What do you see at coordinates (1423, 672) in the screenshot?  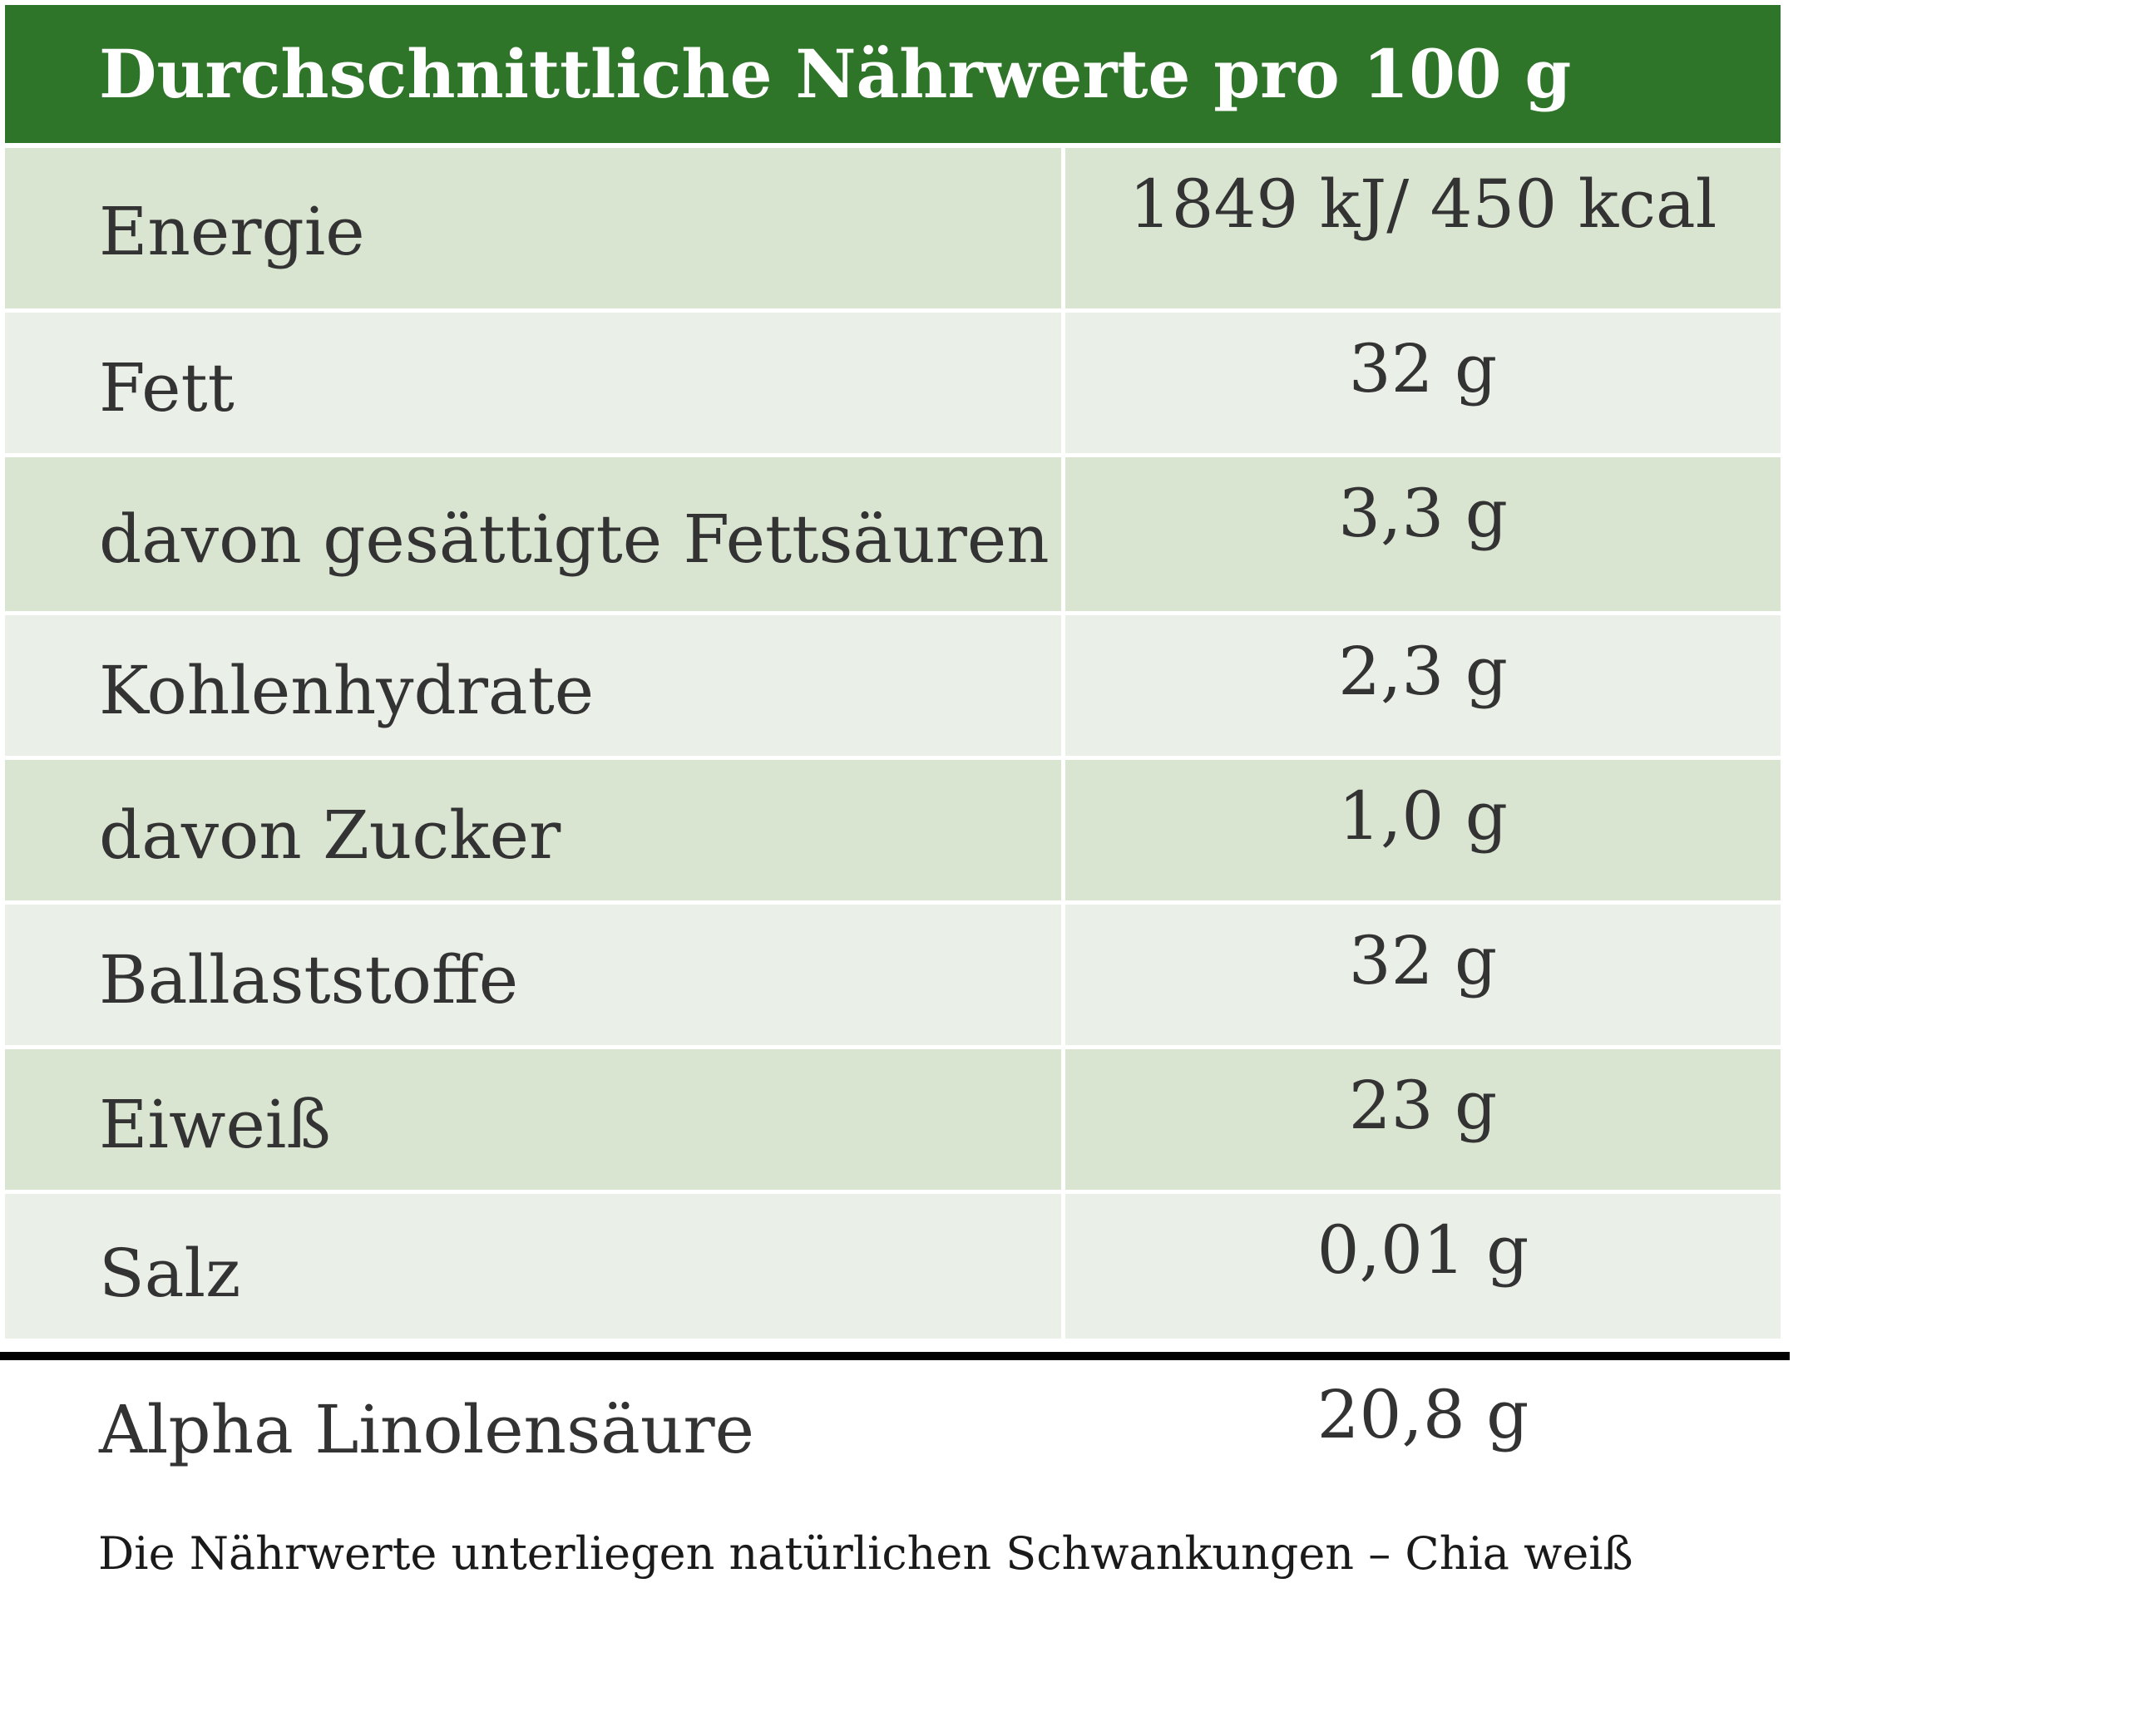 I see `nutrient-value: 2,3 g` at bounding box center [1423, 672].